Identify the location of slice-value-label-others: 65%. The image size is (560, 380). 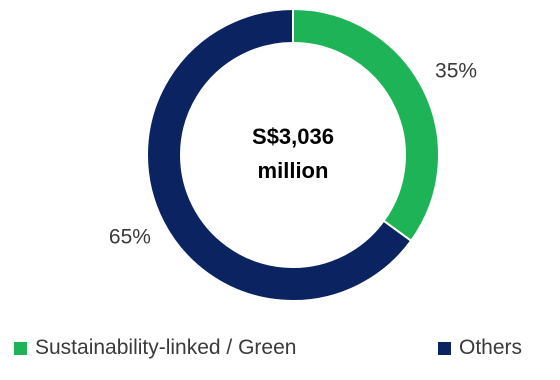
(130, 237).